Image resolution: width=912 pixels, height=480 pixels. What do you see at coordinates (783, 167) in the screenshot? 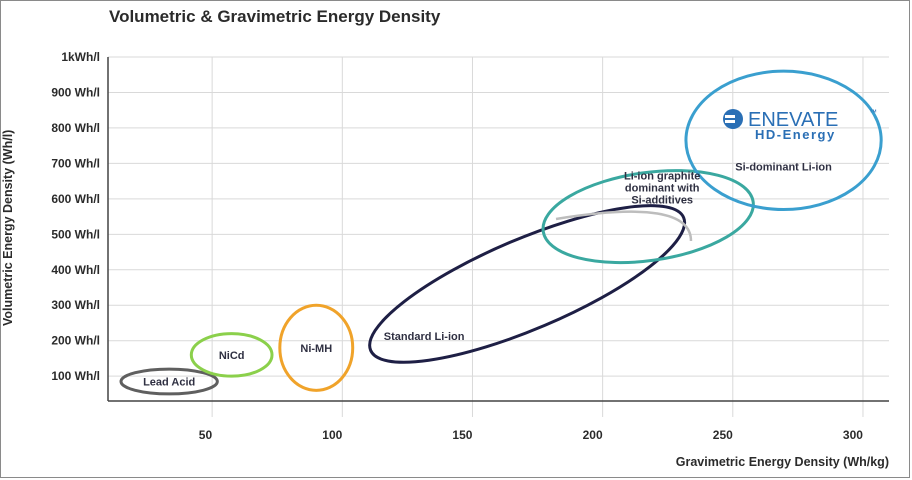
I see `region-label: Si-dominant Li-ion` at bounding box center [783, 167].